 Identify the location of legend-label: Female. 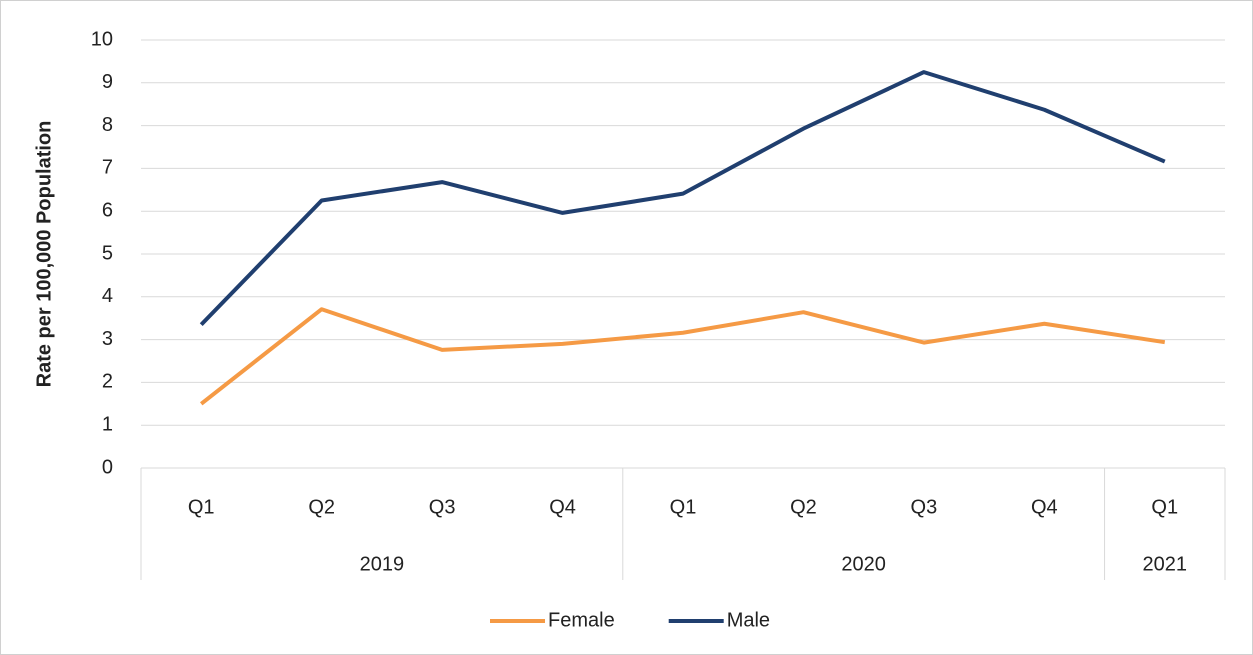
(581, 620).